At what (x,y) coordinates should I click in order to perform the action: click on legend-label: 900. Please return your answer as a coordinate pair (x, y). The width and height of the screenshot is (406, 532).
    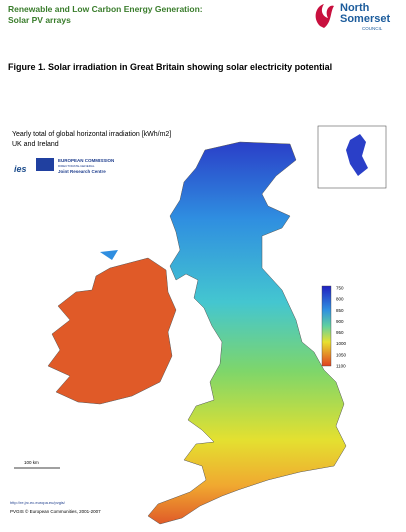
    Looking at the image, I should click on (340, 321).